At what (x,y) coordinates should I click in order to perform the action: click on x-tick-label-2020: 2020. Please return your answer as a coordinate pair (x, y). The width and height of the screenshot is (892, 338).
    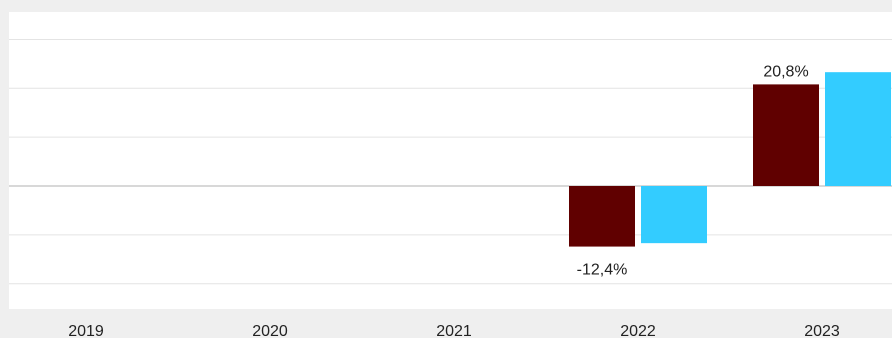
    Looking at the image, I should click on (270, 330).